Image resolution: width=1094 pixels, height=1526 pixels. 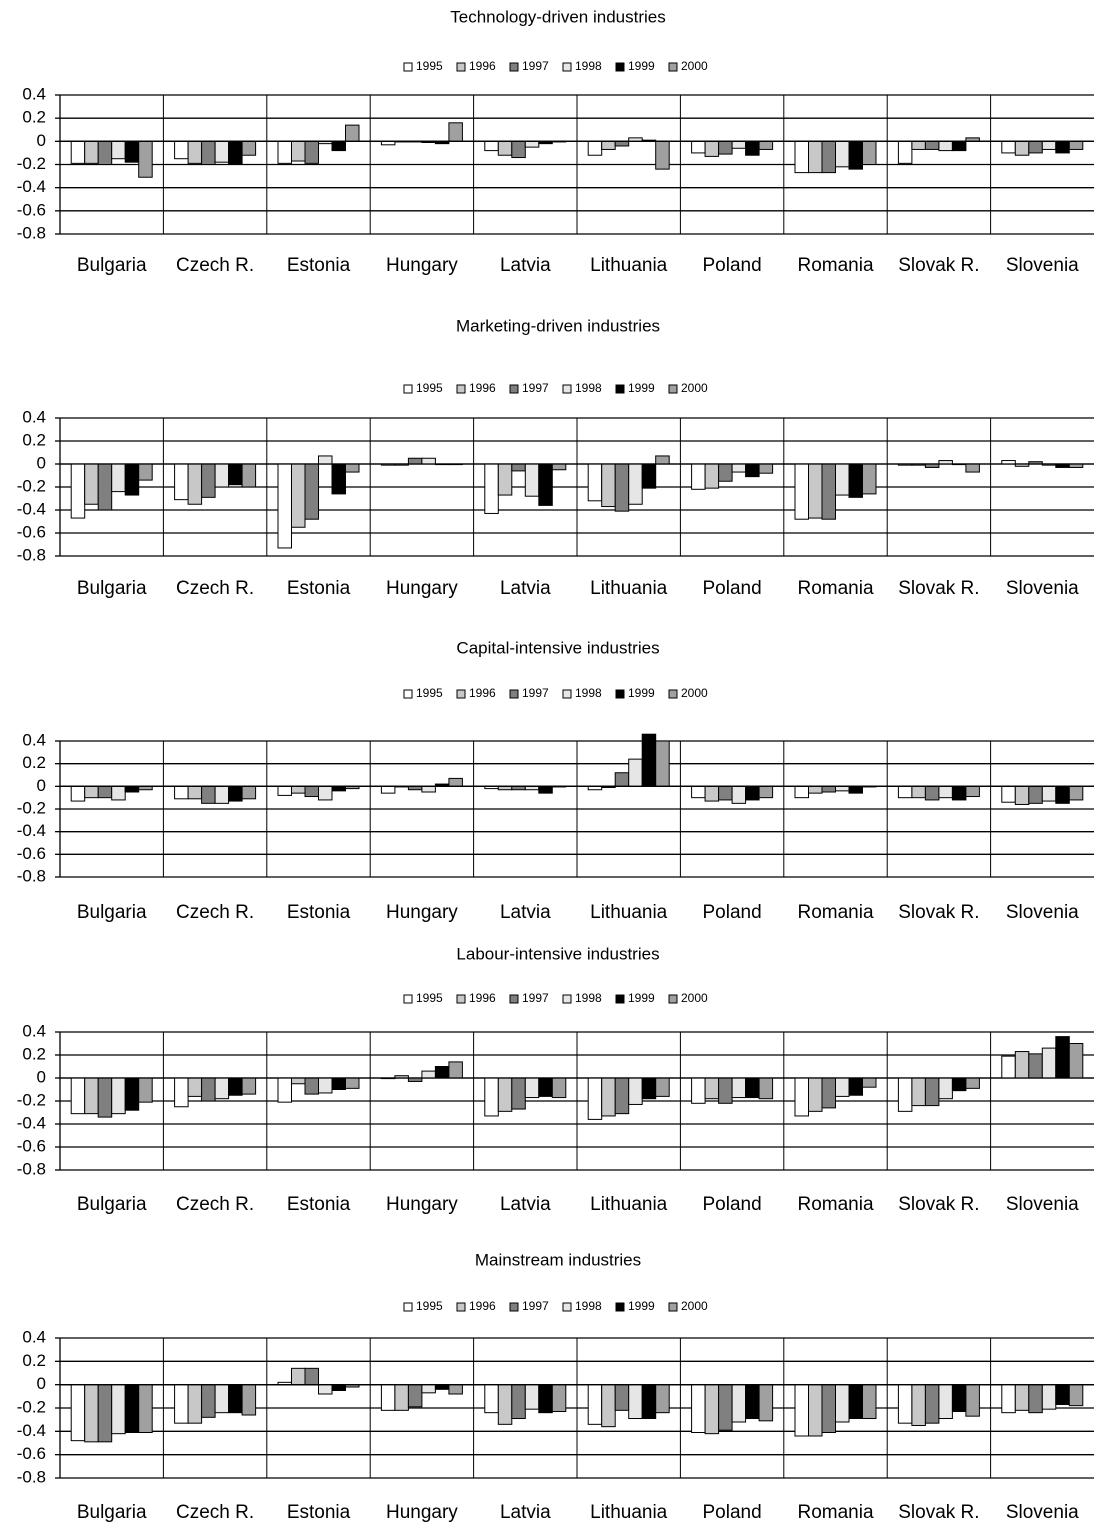 What do you see at coordinates (429, 66) in the screenshot?
I see `legend-label-1995: 1995` at bounding box center [429, 66].